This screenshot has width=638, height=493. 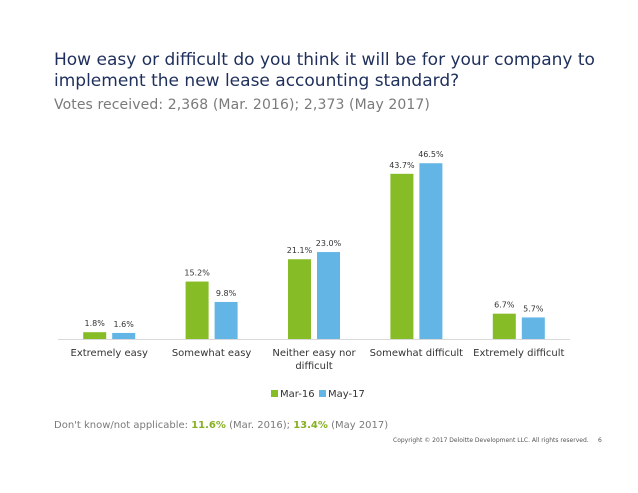 What do you see at coordinates (518, 353) in the screenshot?
I see `x-tick-label-5: Extremely difficult` at bounding box center [518, 353].